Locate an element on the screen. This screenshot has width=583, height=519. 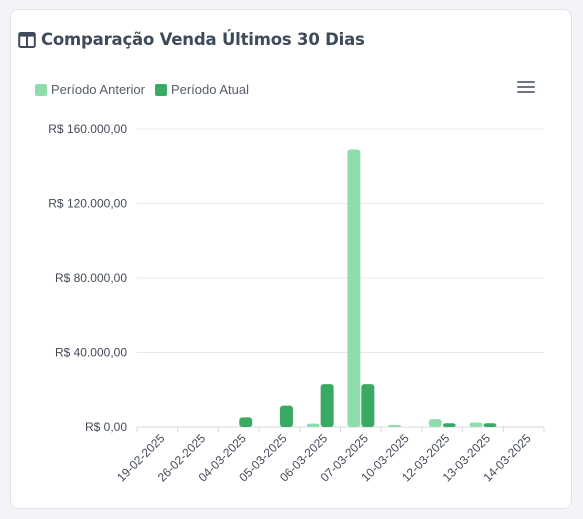
y-tick-label: R$ 160.000,00 is located at coordinates (87, 129).